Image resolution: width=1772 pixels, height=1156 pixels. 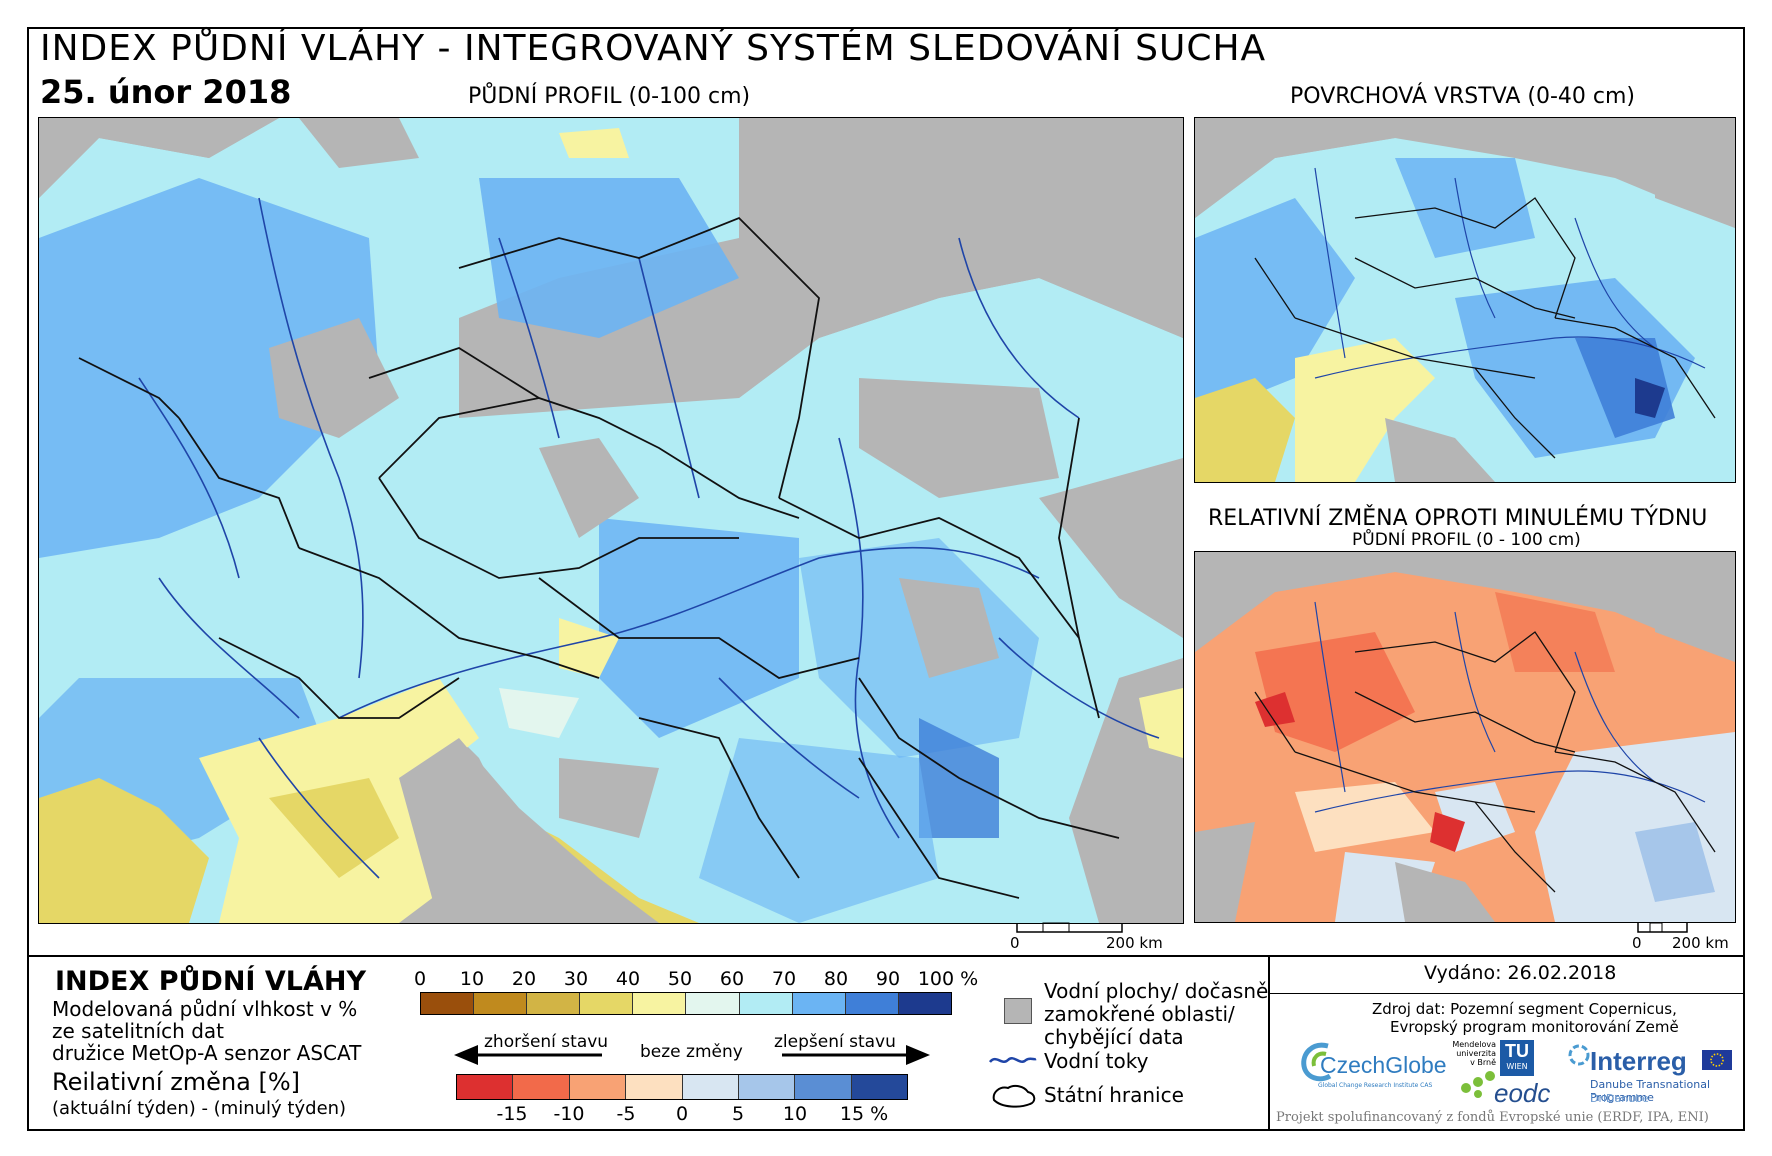 What do you see at coordinates (795, 1114) in the screenshot?
I see `change-tick: 10` at bounding box center [795, 1114].